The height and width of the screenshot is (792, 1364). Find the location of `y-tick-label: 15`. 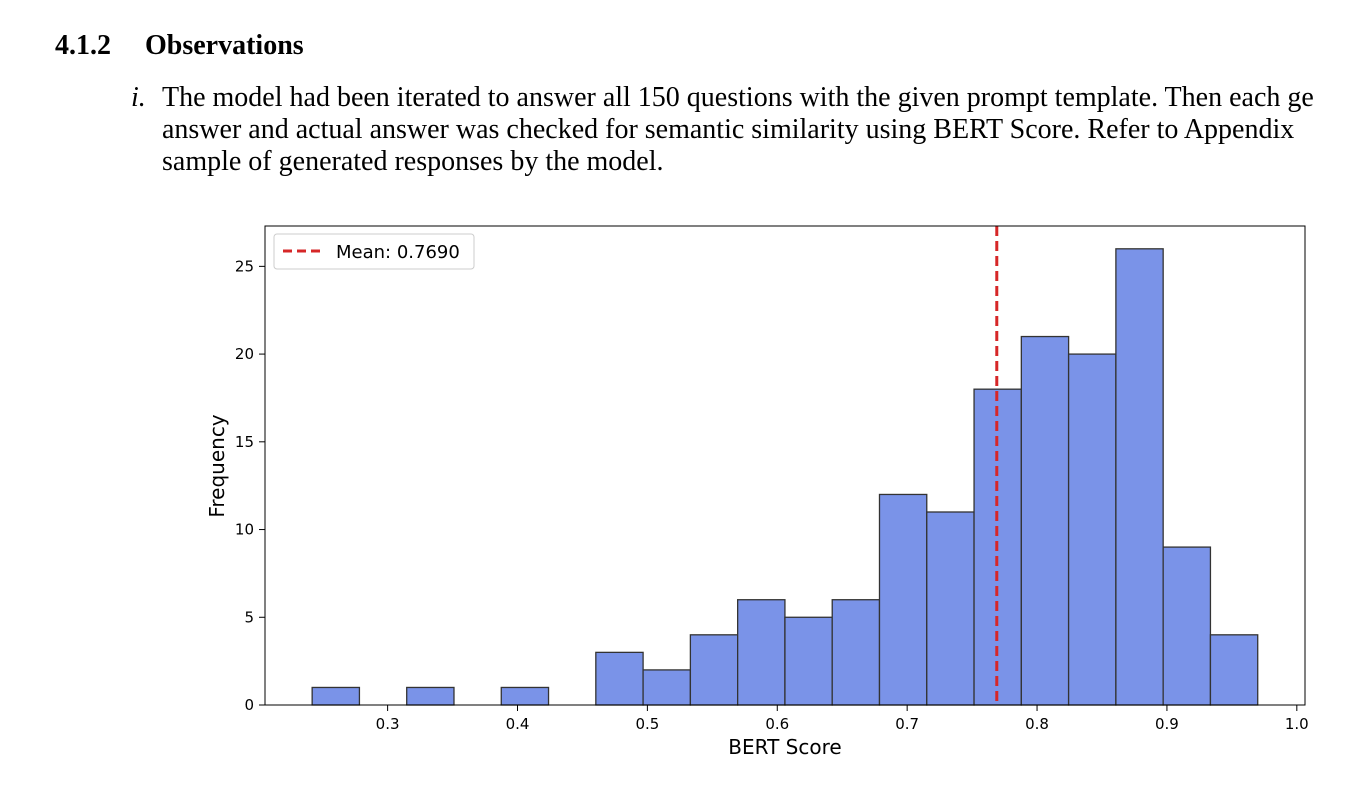

y-tick-label: 15 is located at coordinates (244, 442).